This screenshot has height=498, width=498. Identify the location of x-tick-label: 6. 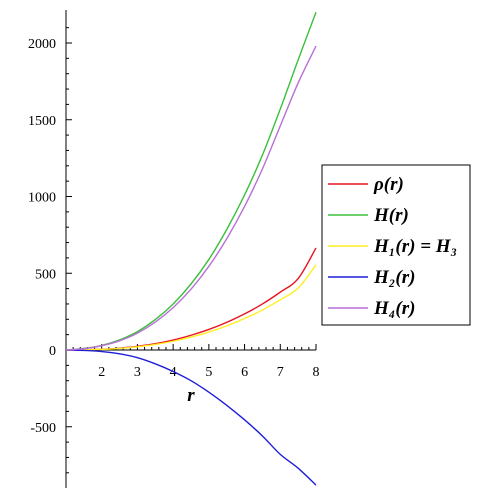
(244, 372).